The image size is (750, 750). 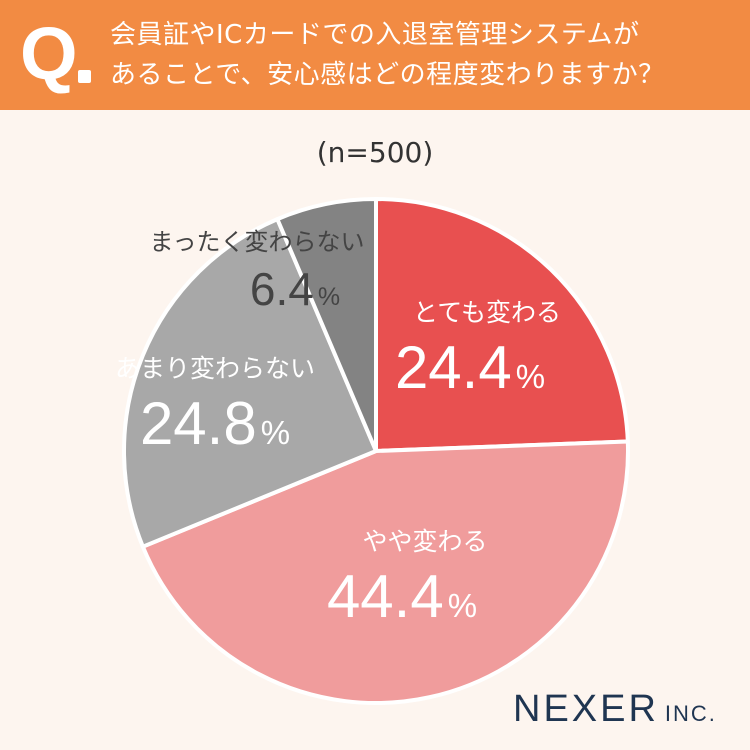 What do you see at coordinates (470, 367) in the screenshot?
I see `slice-value-1: 24.4%` at bounding box center [470, 367].